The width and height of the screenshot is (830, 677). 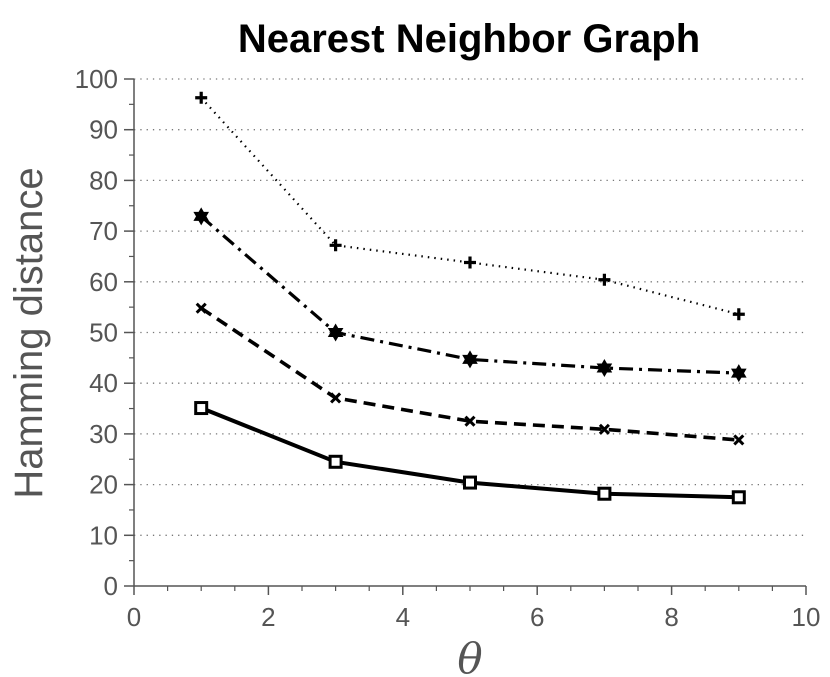 What do you see at coordinates (537, 617) in the screenshot?
I see `x-tick-label: 6` at bounding box center [537, 617].